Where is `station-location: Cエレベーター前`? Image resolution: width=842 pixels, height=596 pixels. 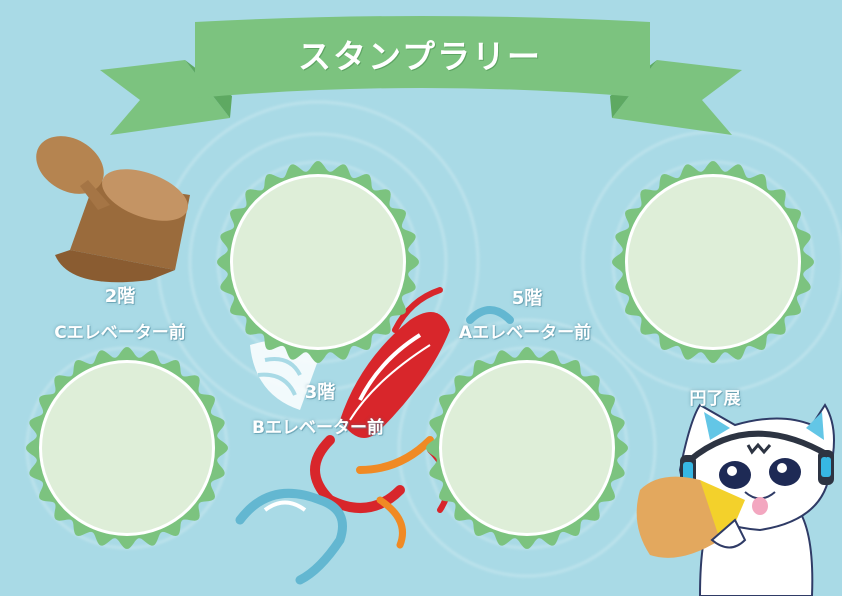
station-location: Cエレベーター前 is located at coordinates (120, 333).